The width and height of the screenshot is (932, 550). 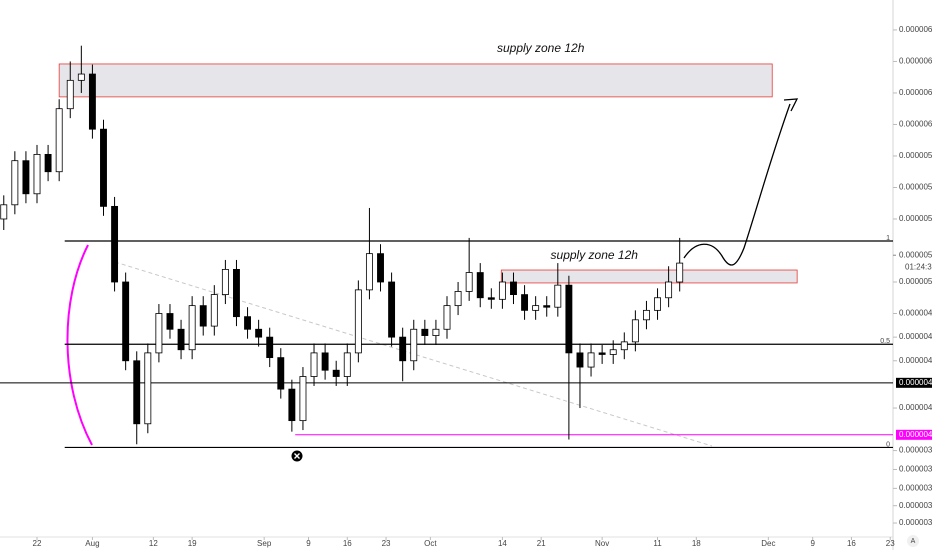 What do you see at coordinates (92, 543) in the screenshot?
I see `x-tick-label: Aug` at bounding box center [92, 543].